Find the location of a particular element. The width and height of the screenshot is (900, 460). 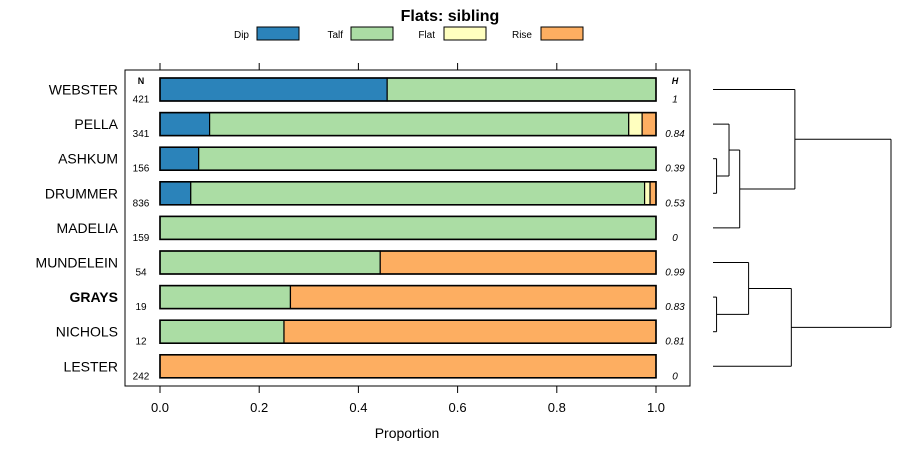

x-axis-title: Proportion is located at coordinates (407, 433).